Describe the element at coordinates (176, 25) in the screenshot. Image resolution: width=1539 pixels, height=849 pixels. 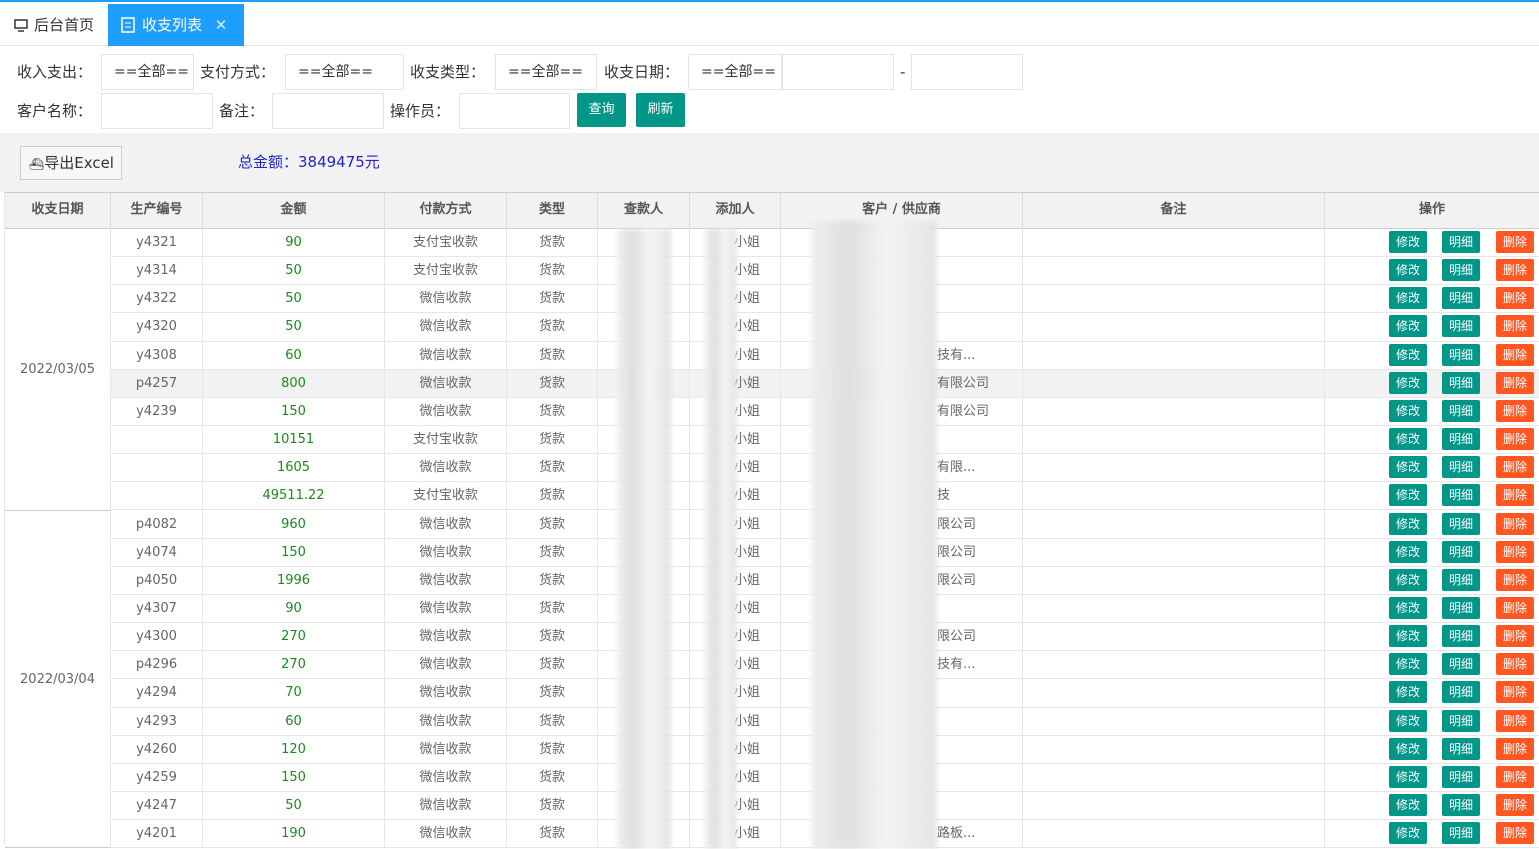
I see `tab-active: 收支列表 ✕` at that location.